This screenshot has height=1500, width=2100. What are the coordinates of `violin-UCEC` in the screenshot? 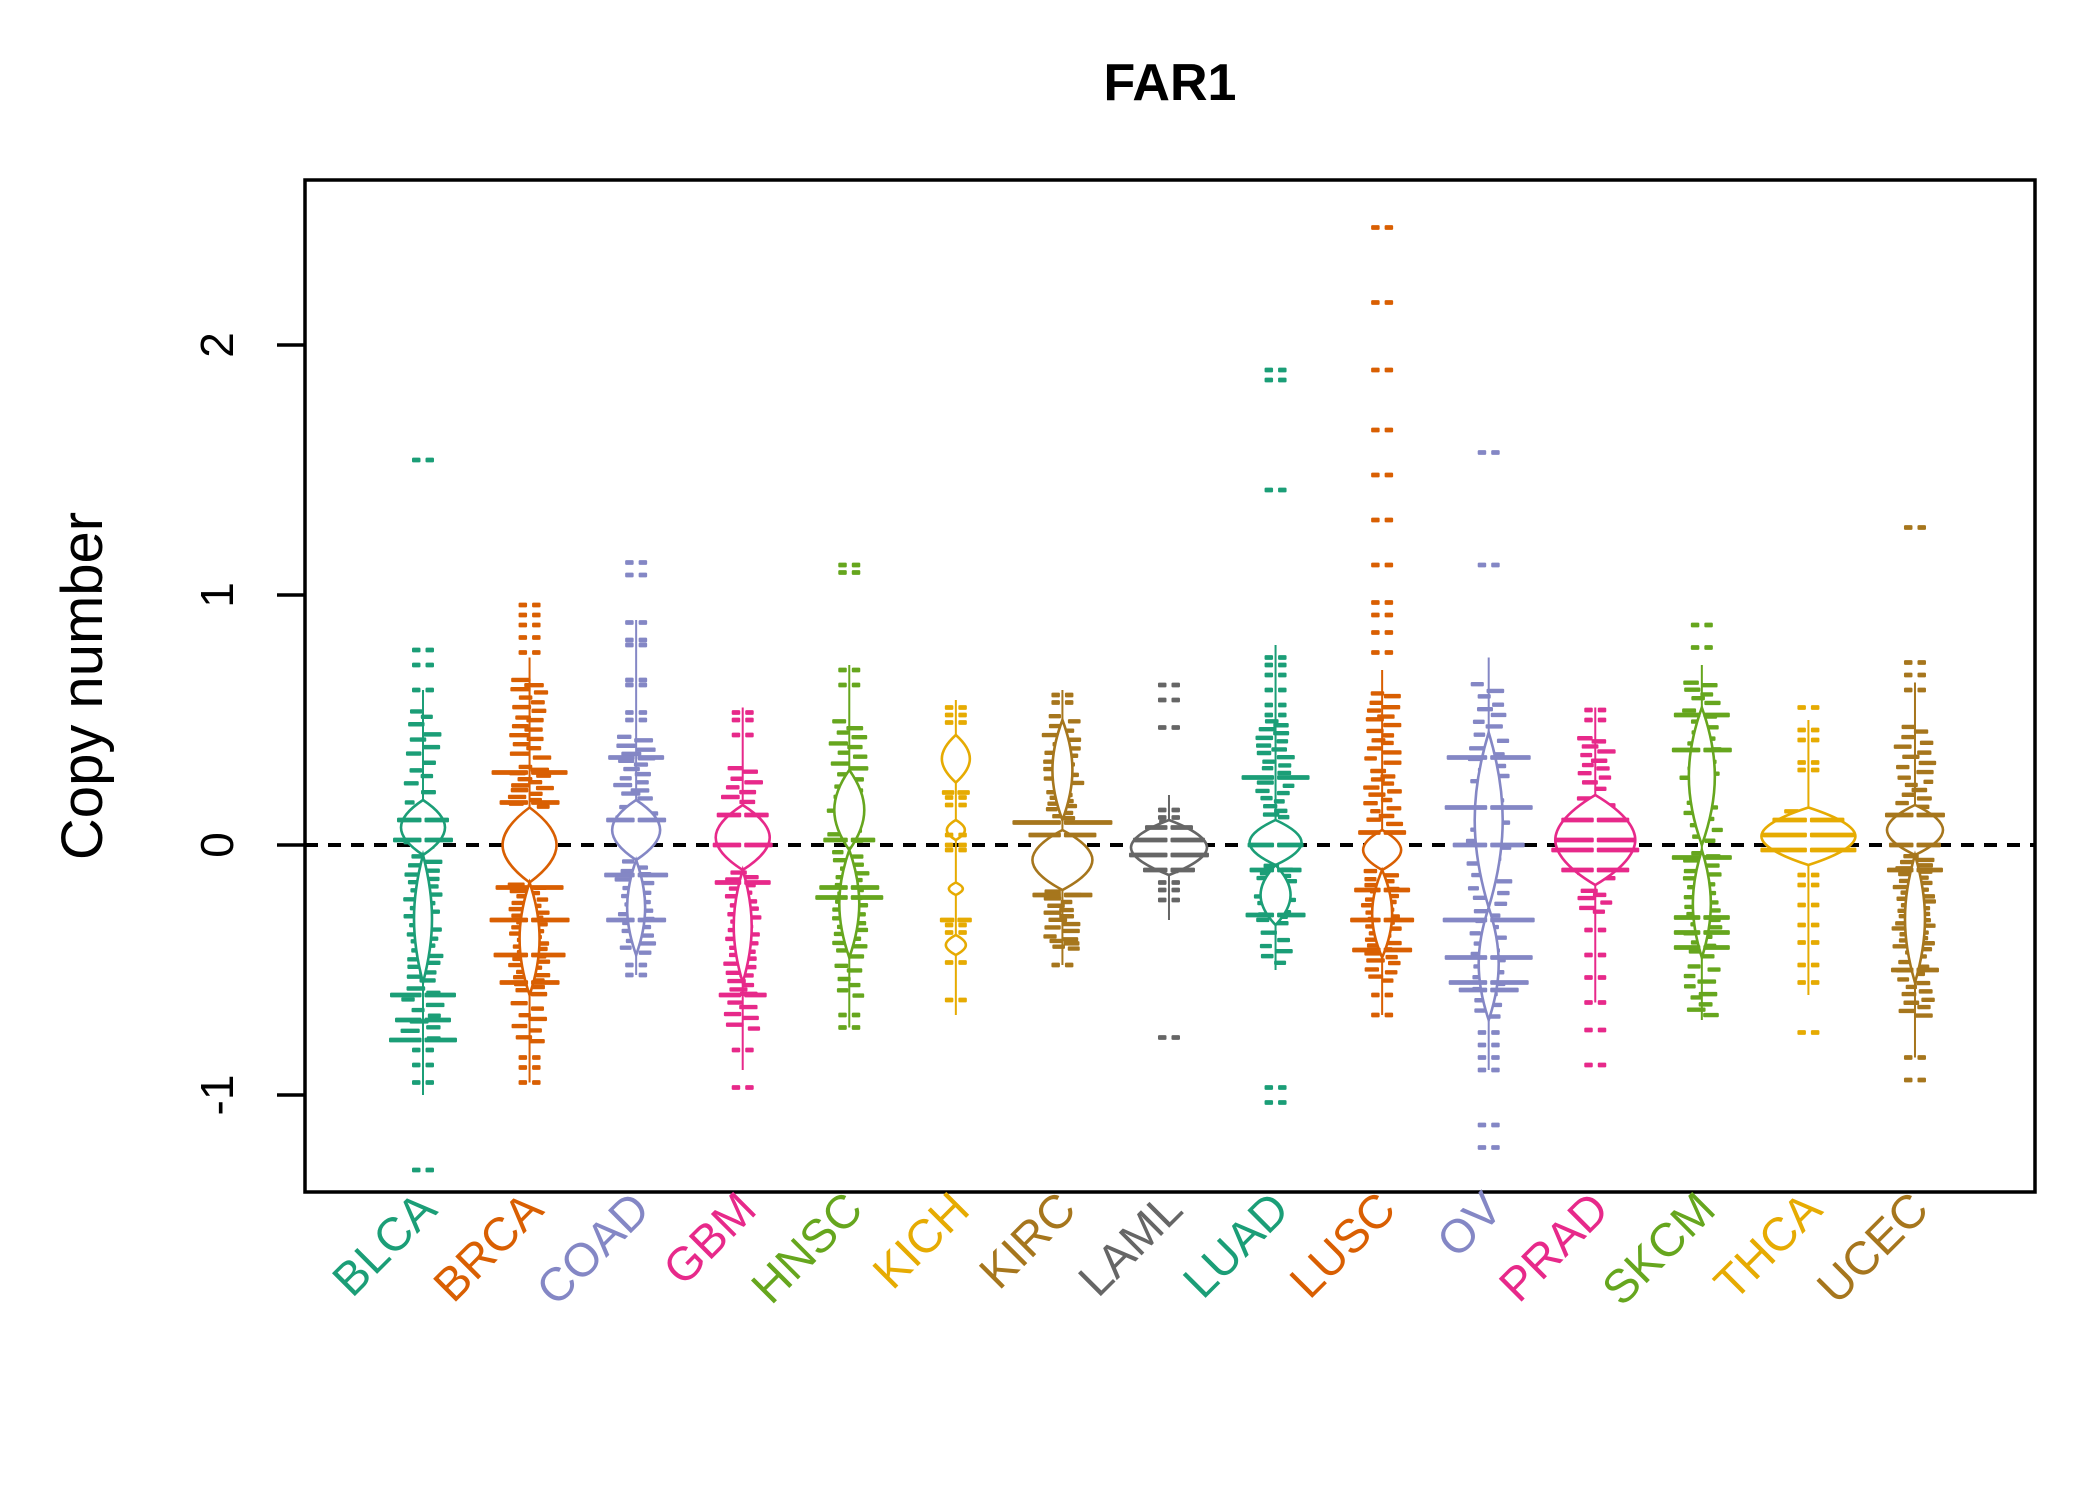 It's located at (1914, 804).